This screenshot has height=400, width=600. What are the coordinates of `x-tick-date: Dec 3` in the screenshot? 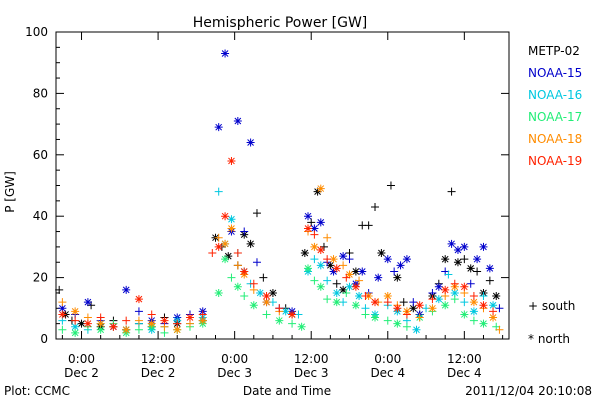 It's located at (234, 373).